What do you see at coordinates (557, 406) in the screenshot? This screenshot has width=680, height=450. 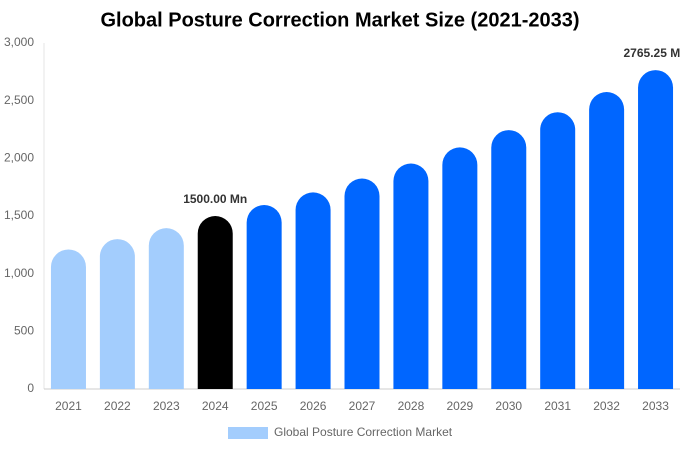 I see `x-tick-label: 2031` at bounding box center [557, 406].